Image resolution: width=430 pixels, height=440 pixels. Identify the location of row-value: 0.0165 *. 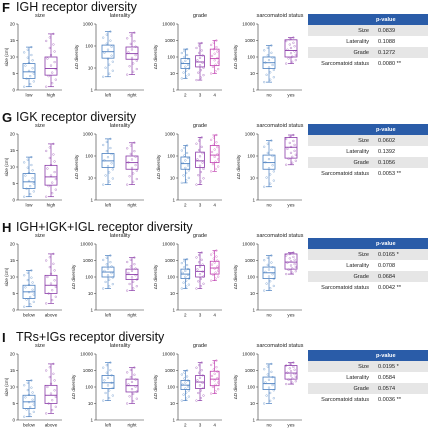
(401, 254).